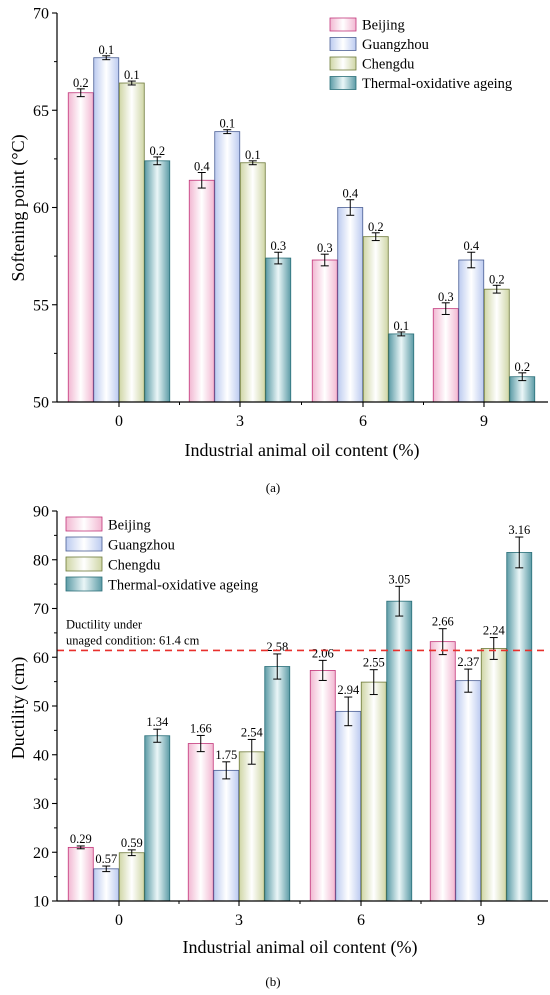 This screenshot has height=995, width=550. Describe the element at coordinates (132, 843) in the screenshot. I see `data-label: 0.59` at that location.